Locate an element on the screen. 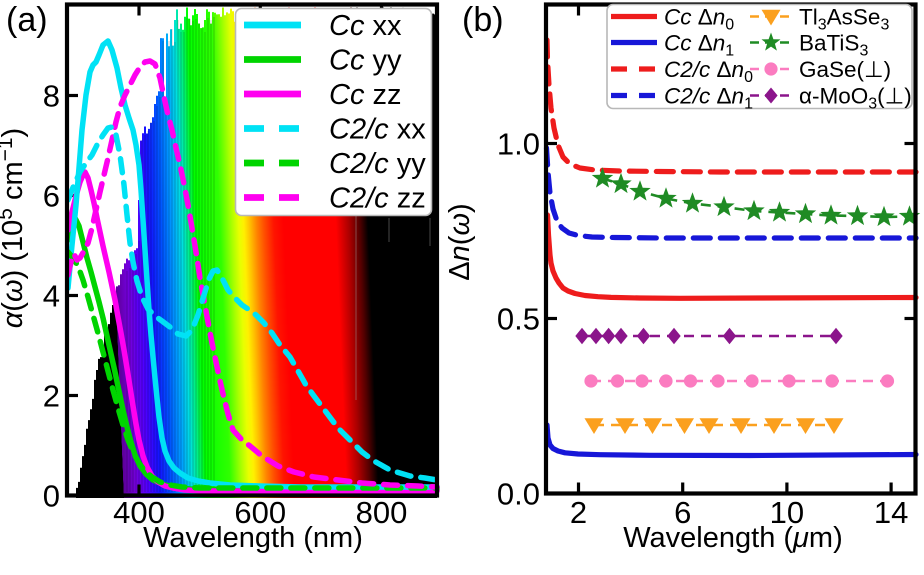  svg-text: 14 is located at coordinates (891, 512).